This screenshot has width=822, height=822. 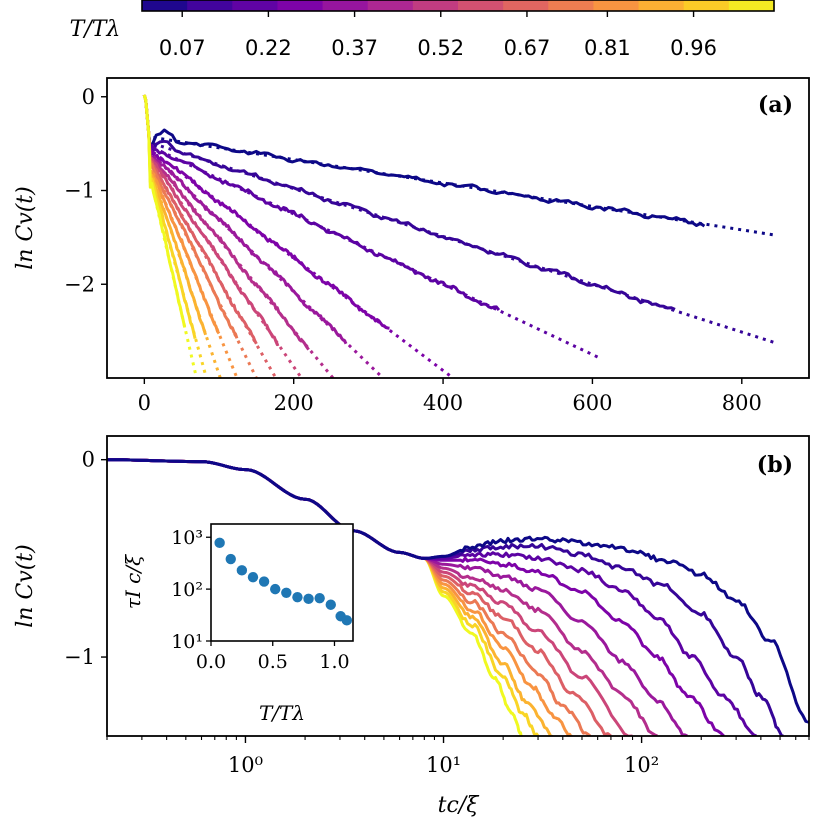 What do you see at coordinates (592, 403) in the screenshot?
I see `panel-a-xtick-label: 600` at bounding box center [592, 403].